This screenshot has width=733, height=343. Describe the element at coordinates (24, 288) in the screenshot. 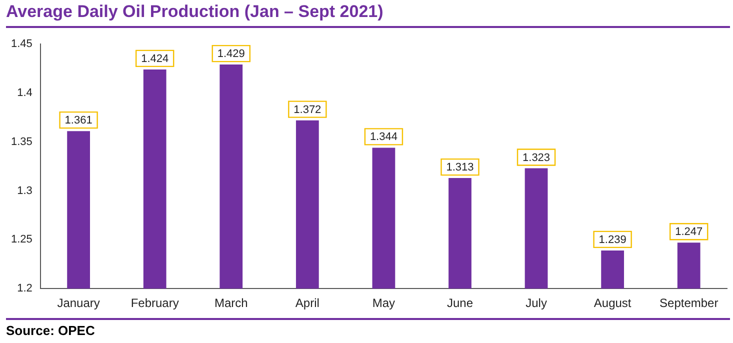

I see `y-tick-label: 1.2` at that location.